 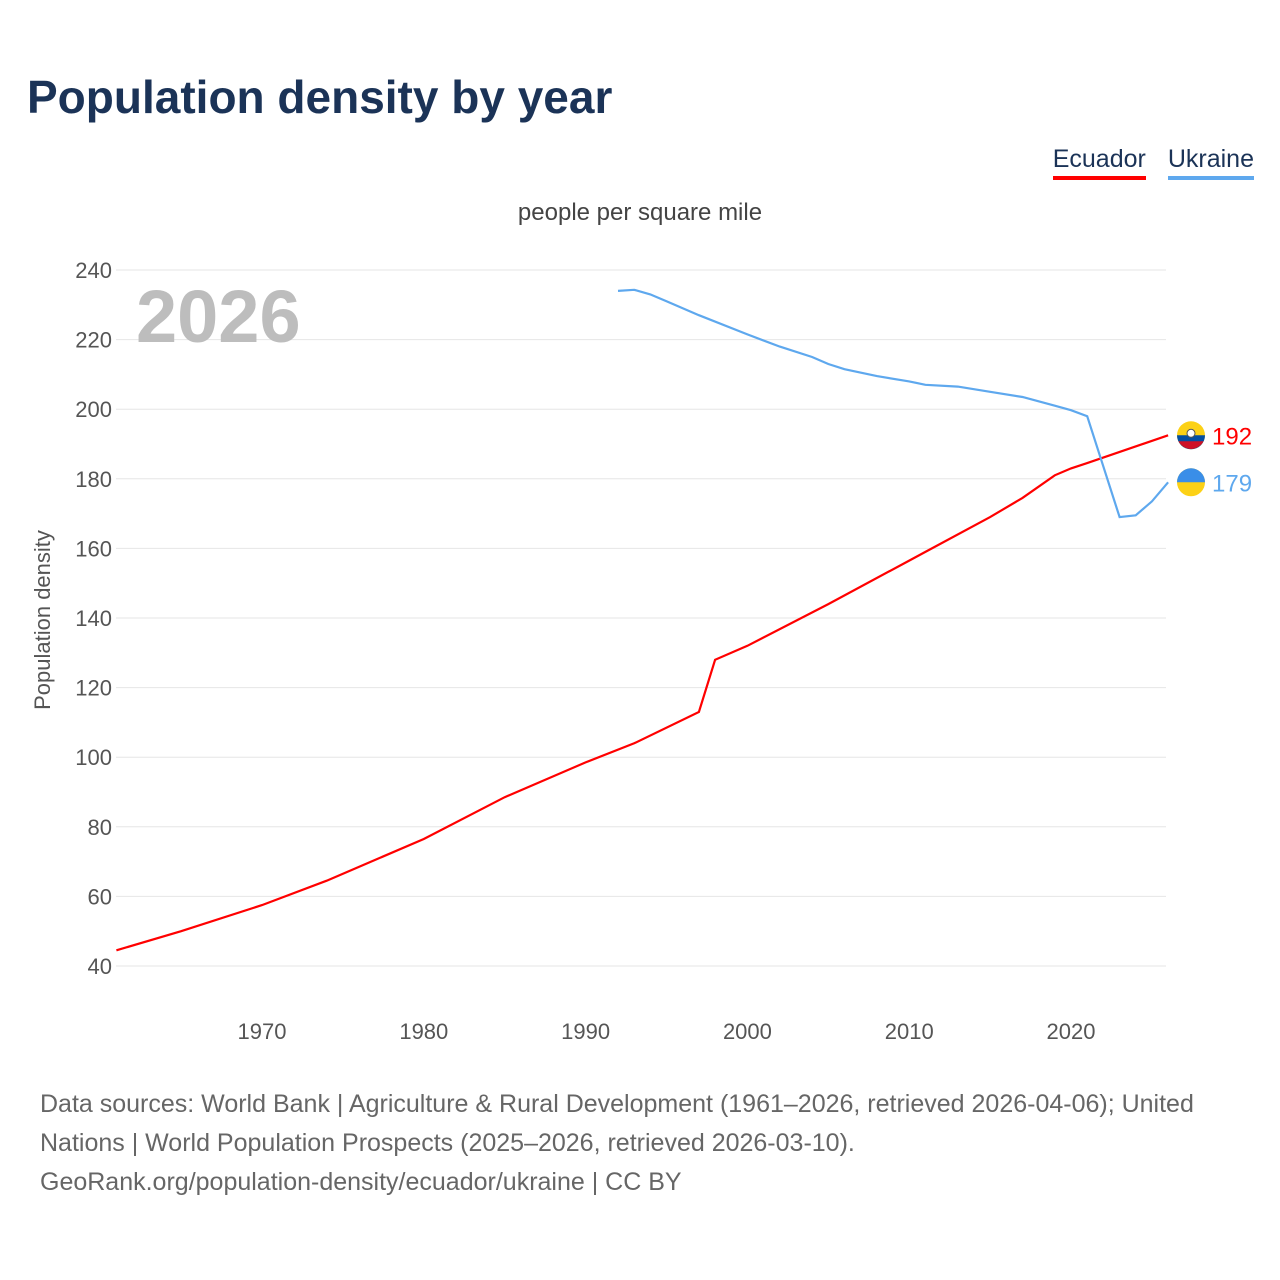 I want to click on x-tick-label: 1990, so click(x=585, y=1031).